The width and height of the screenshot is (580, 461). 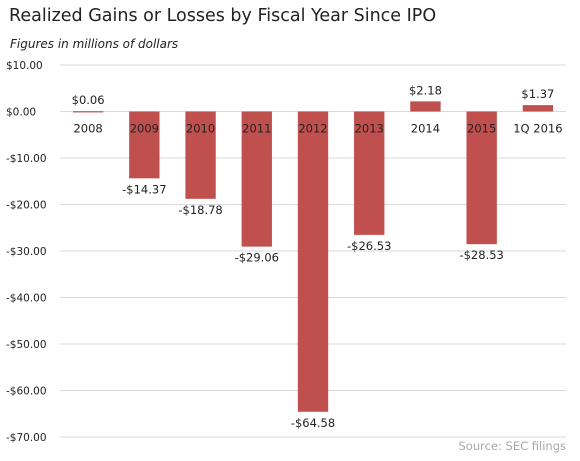 What do you see at coordinates (26, 438) in the screenshot?
I see `y-tick-label: -$70.00` at bounding box center [26, 438].